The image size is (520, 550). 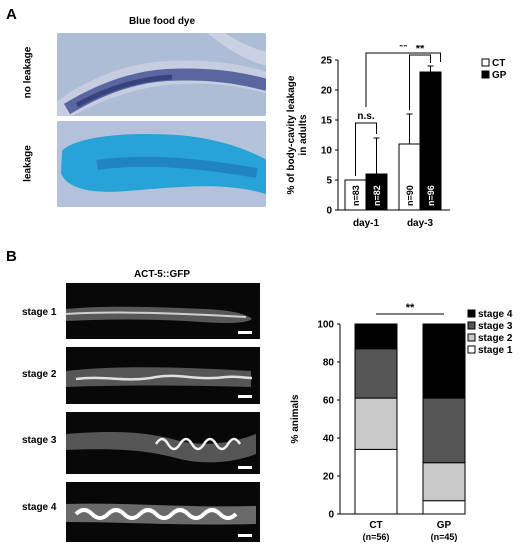 What do you see at coordinates (376, 336) in the screenshot?
I see `bar-segment-stage-4-ct` at bounding box center [376, 336].